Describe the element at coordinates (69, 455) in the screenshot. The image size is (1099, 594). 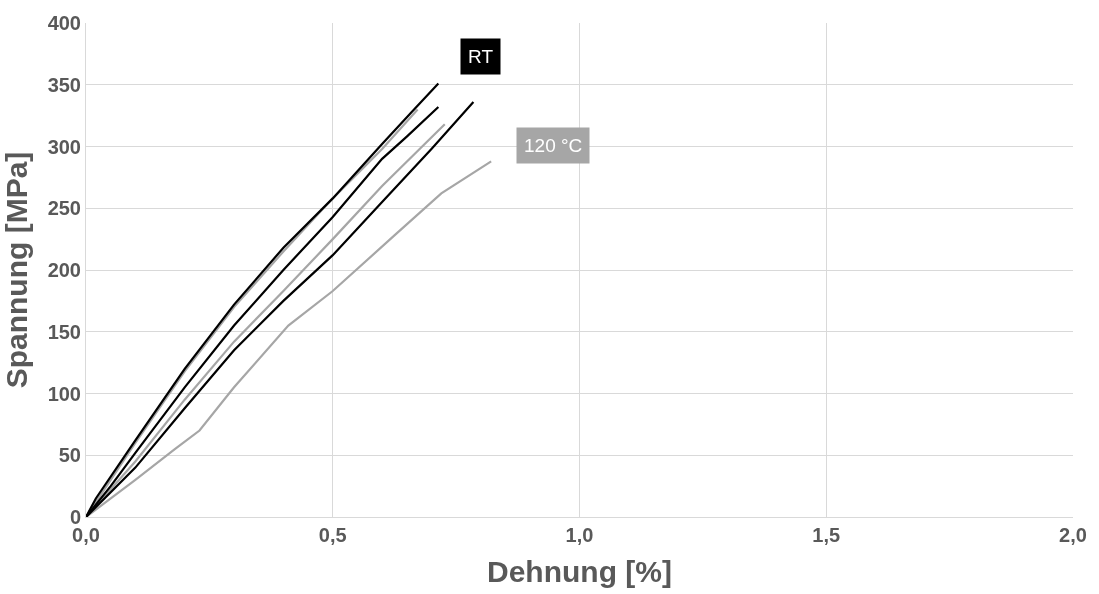
I see `y-tick-label: 50` at that location.